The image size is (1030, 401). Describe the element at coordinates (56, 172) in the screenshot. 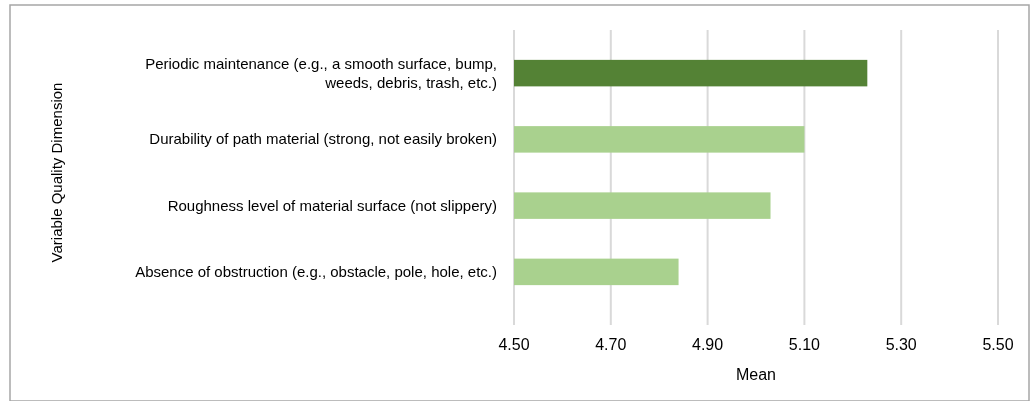

I see `y-axis-title: Variable Quality Dimension` at that location.